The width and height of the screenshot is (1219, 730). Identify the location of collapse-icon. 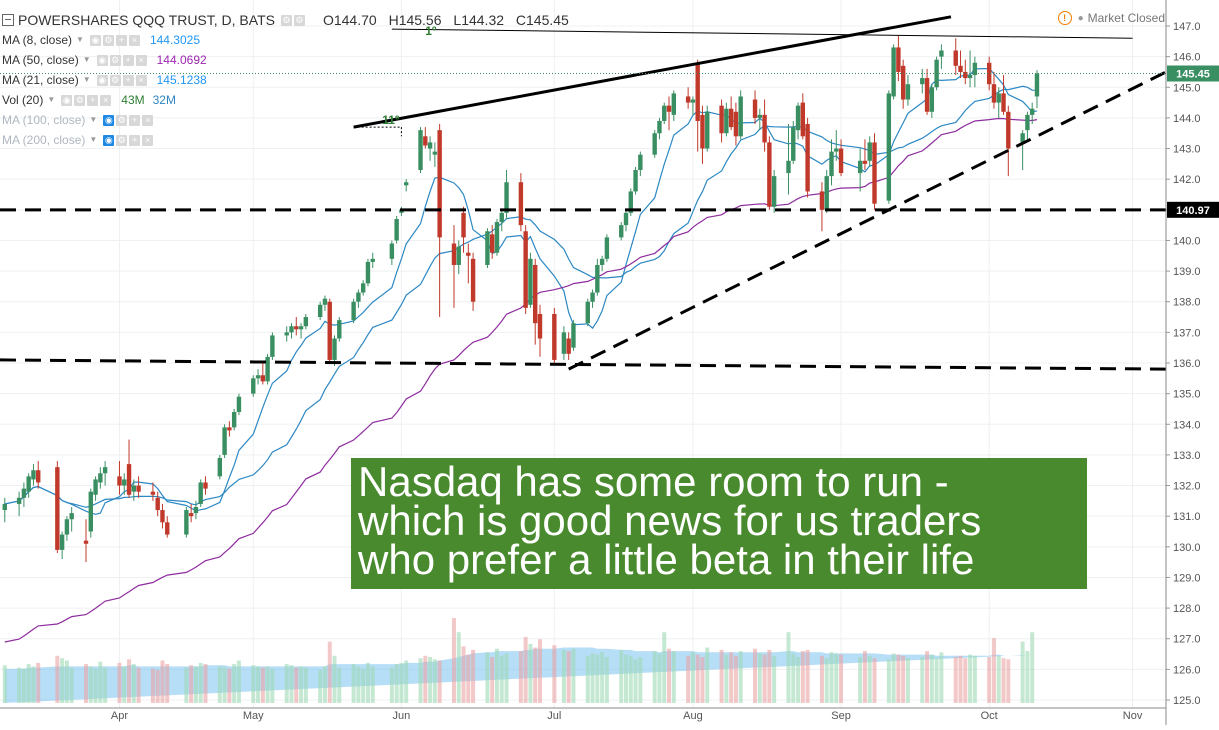
(8, 20).